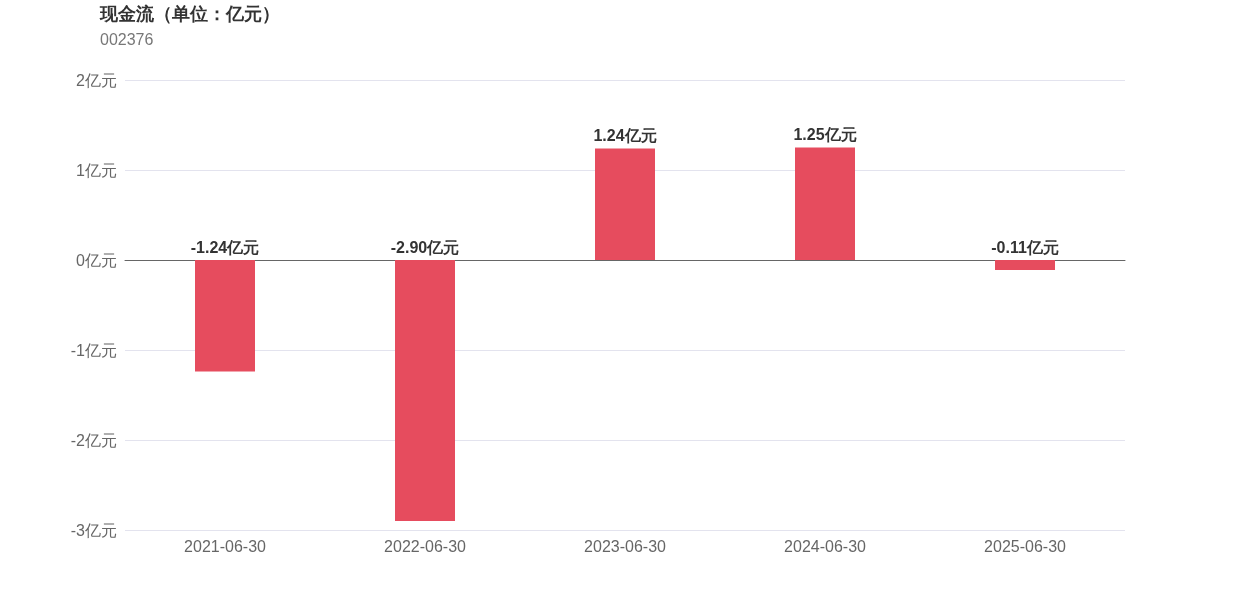 This screenshot has width=1250, height=600. Describe the element at coordinates (425, 546) in the screenshot. I see `x-tick-label: 2022-06-30` at that location.